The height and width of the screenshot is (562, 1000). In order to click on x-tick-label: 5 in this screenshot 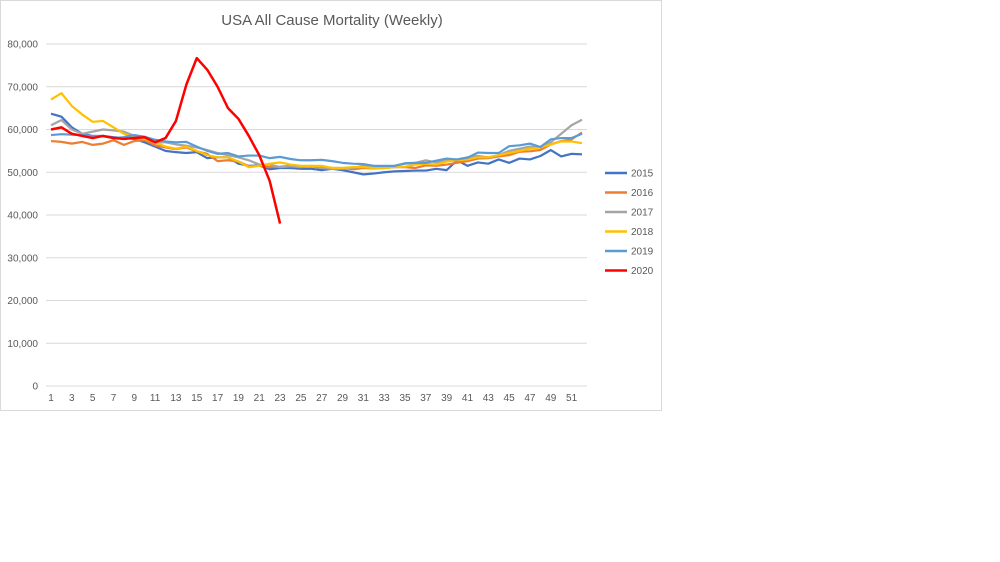, I will do `click(93, 398)`.